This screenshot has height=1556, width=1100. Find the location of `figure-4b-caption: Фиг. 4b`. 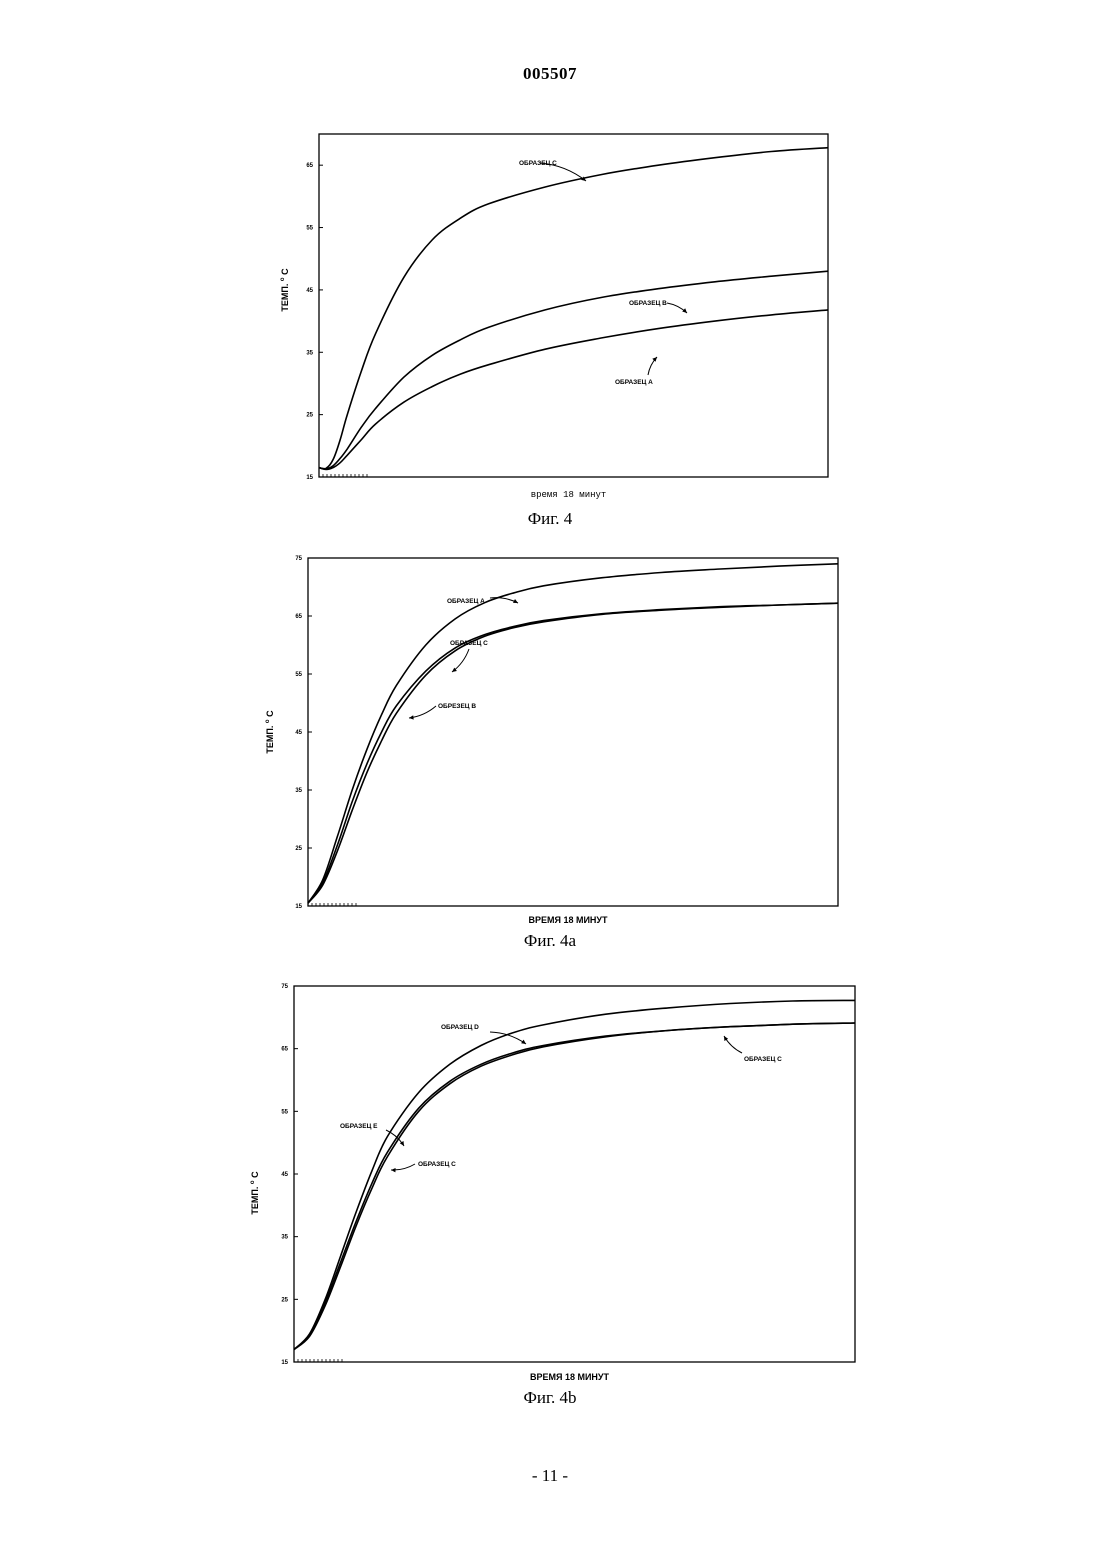

figure-4b-caption: Фиг. 4b is located at coordinates (550, 1398).